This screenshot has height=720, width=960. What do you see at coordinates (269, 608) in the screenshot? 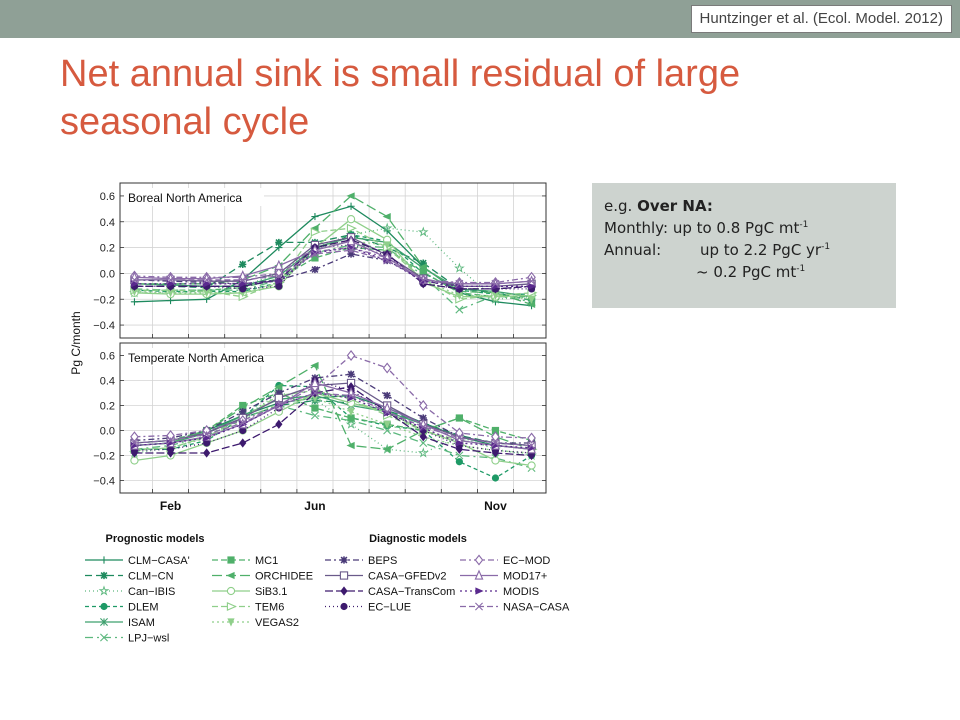
I see `legend-label: TEM6` at bounding box center [269, 608].